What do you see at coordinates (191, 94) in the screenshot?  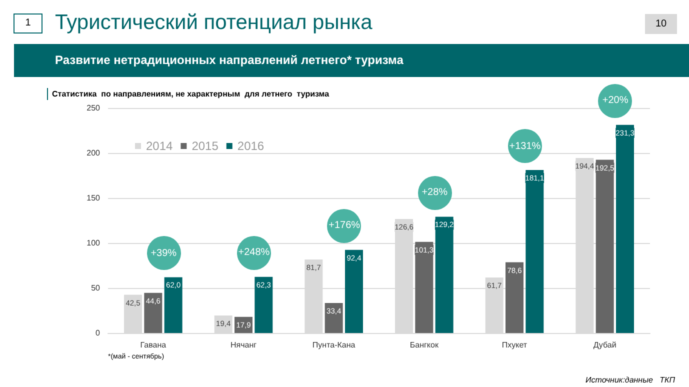 I see `text: Статистика по направлениям, не характерным для летнего туризма` at bounding box center [191, 94].